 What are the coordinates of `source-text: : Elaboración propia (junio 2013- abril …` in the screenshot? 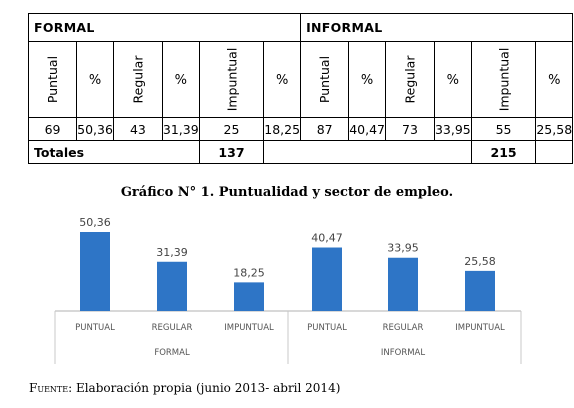 It's located at (204, 388).